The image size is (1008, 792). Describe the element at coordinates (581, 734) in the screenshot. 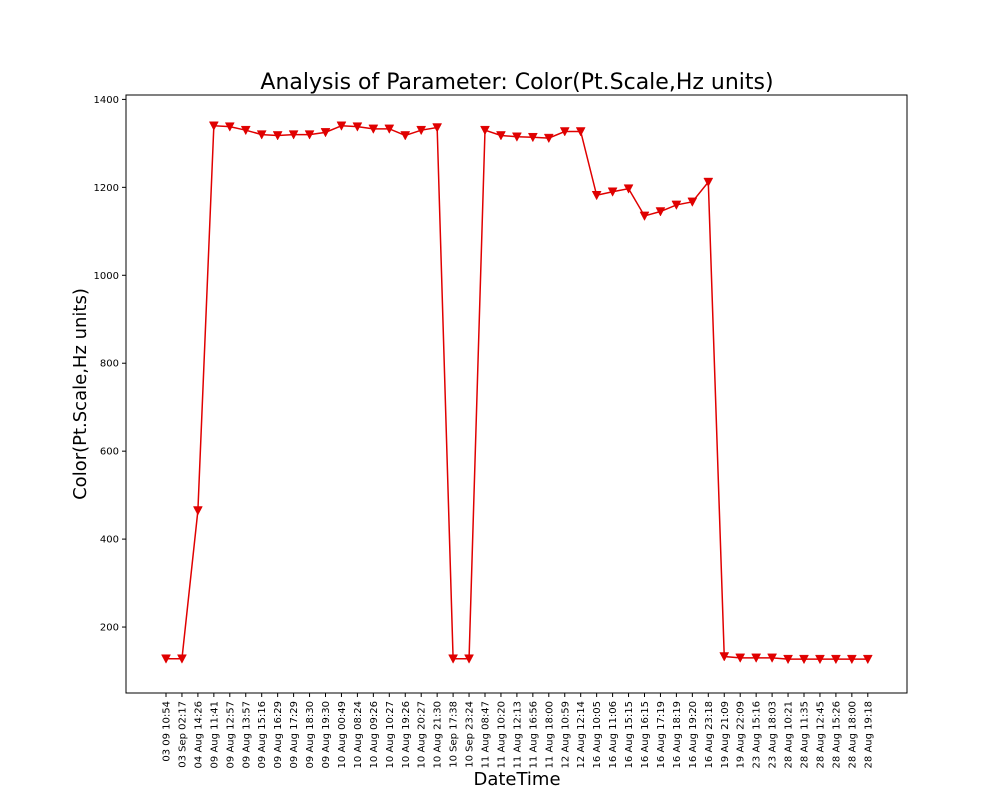

I see `x-tick-label: 12 Aug 12:14` at that location.